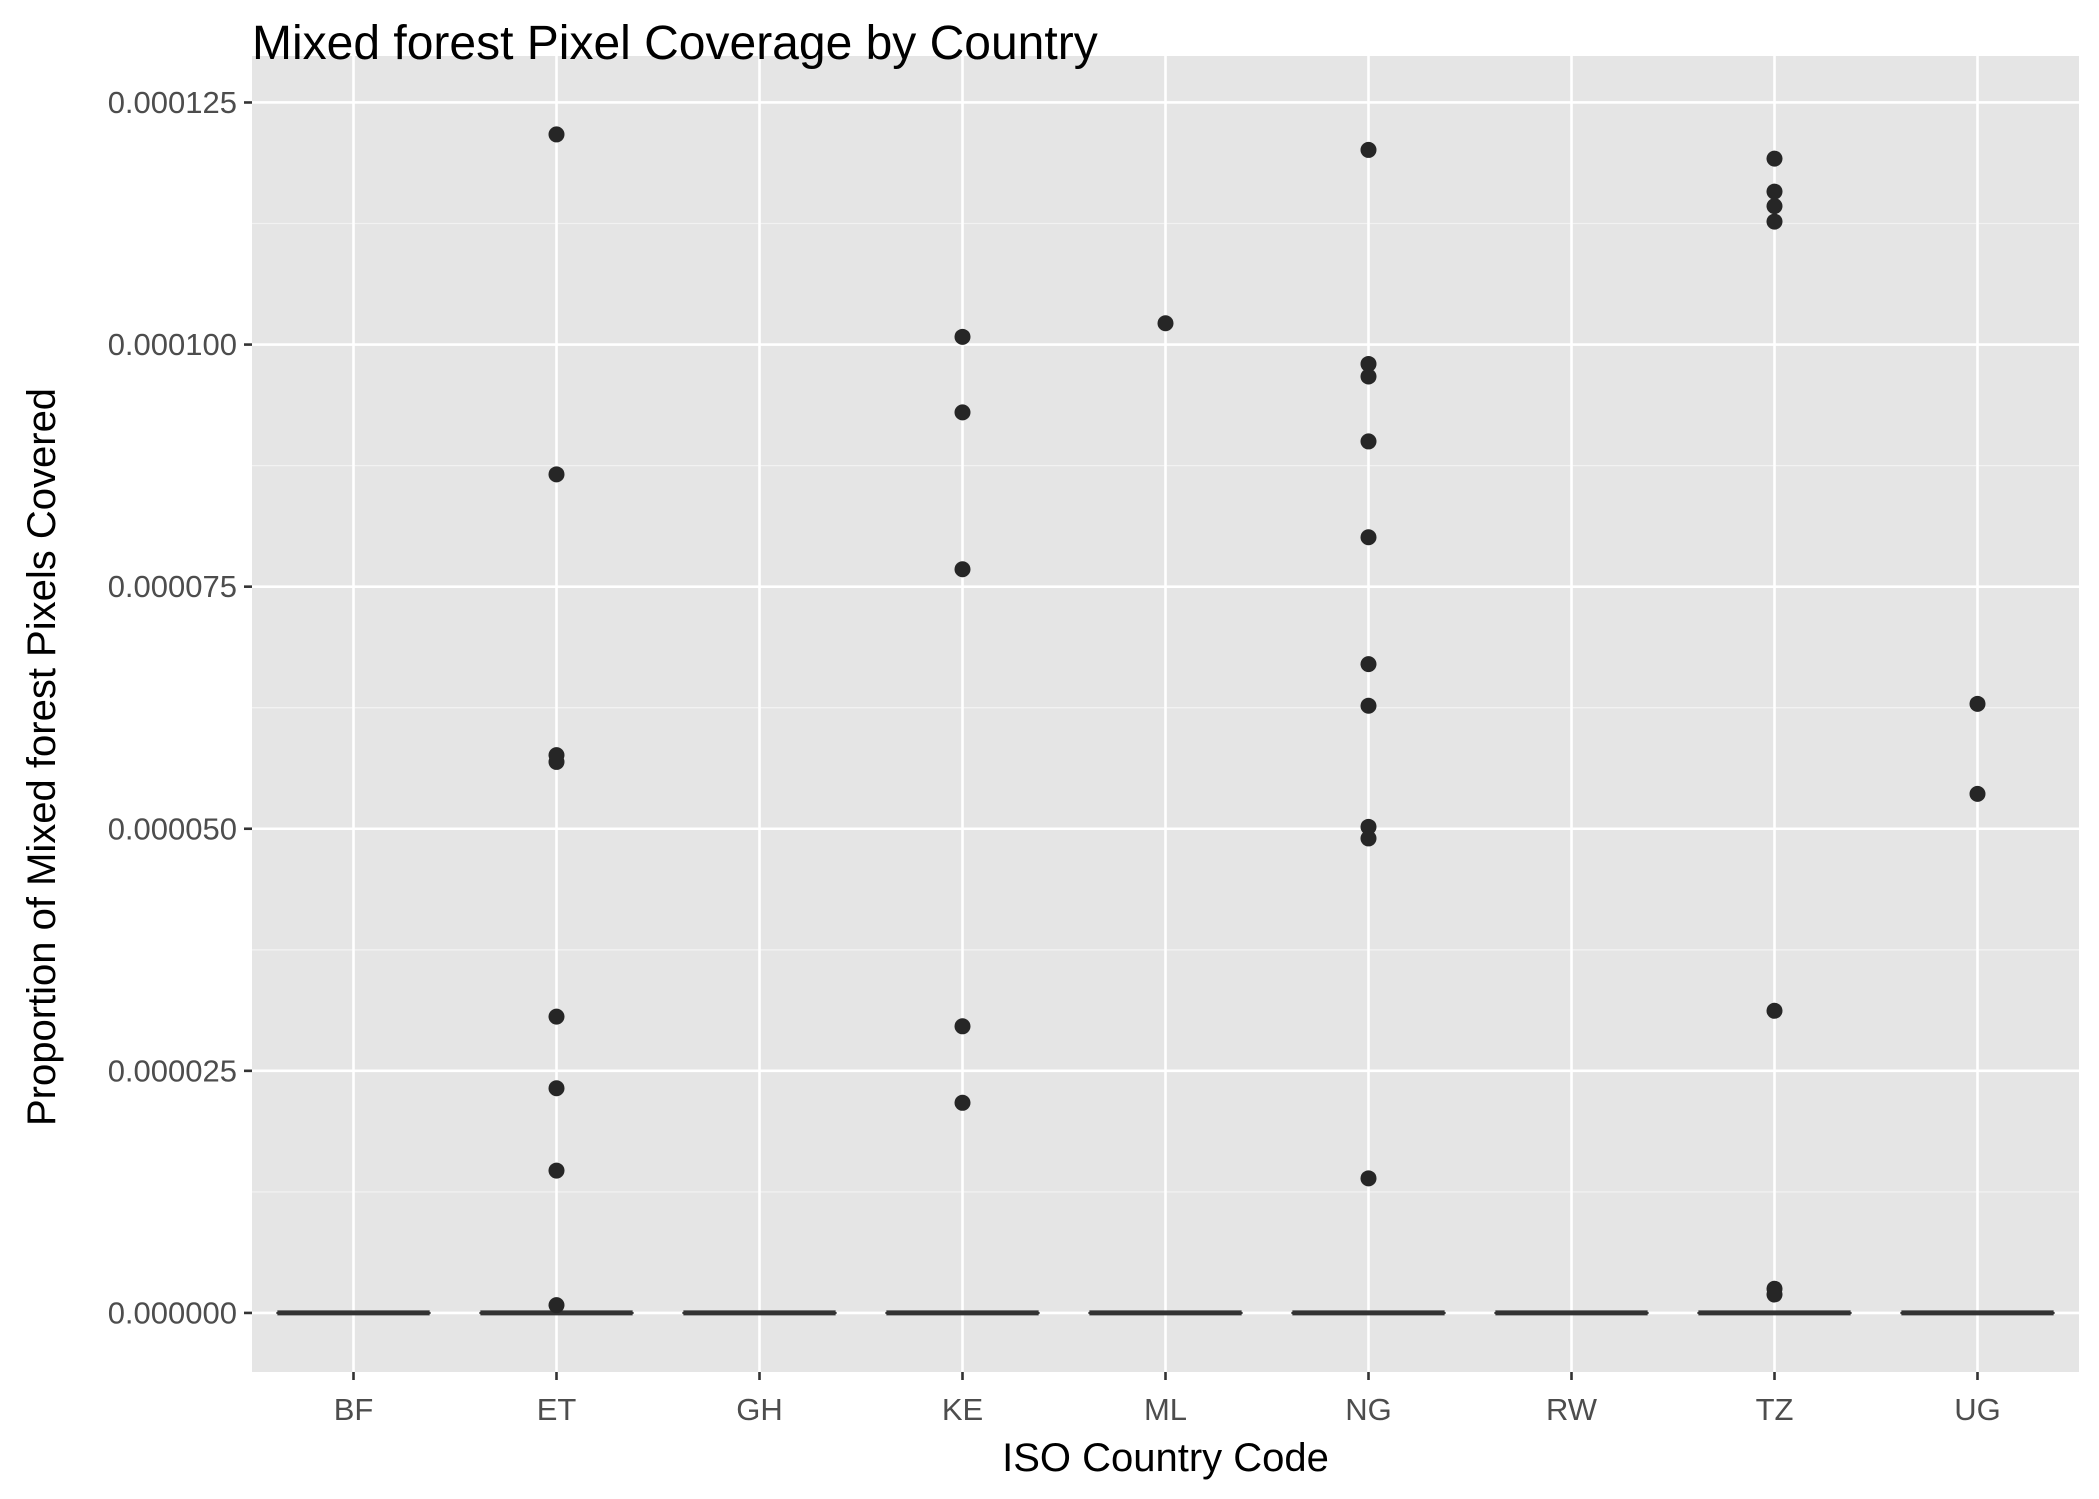 The width and height of the screenshot is (2099, 1499). Describe the element at coordinates (172, 586) in the screenshot. I see `y-tick-label: 0.000075` at that location.